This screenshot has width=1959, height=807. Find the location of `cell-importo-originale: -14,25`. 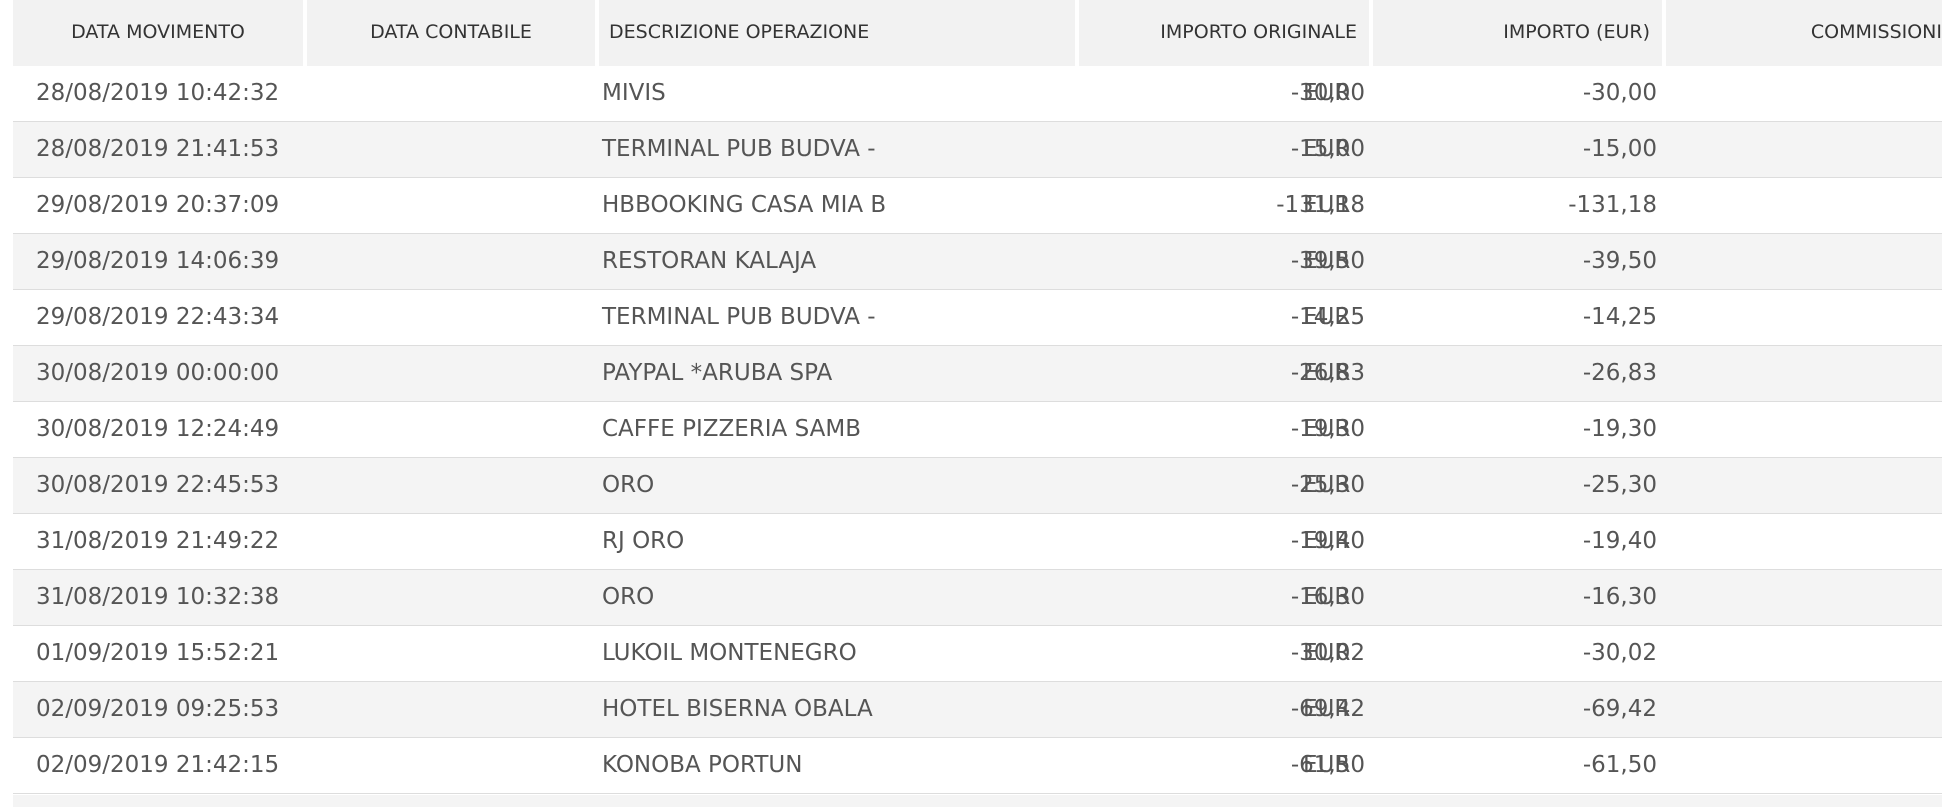

cell-importo-originale: -14,25 is located at coordinates (1327, 317).